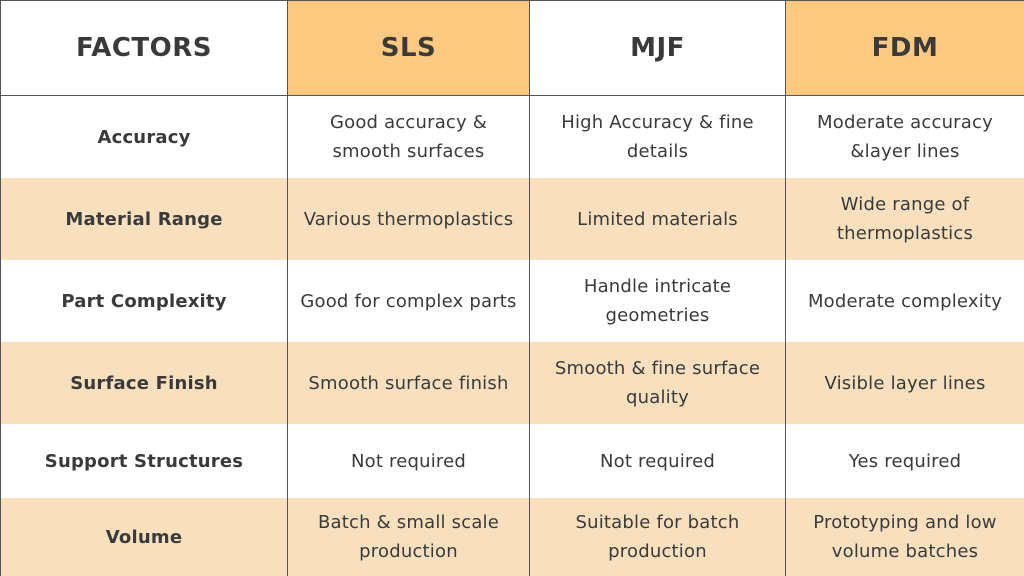 The height and width of the screenshot is (576, 1024). What do you see at coordinates (658, 301) in the screenshot?
I see `mjf-part-complexity: Handle intricate geometries` at bounding box center [658, 301].